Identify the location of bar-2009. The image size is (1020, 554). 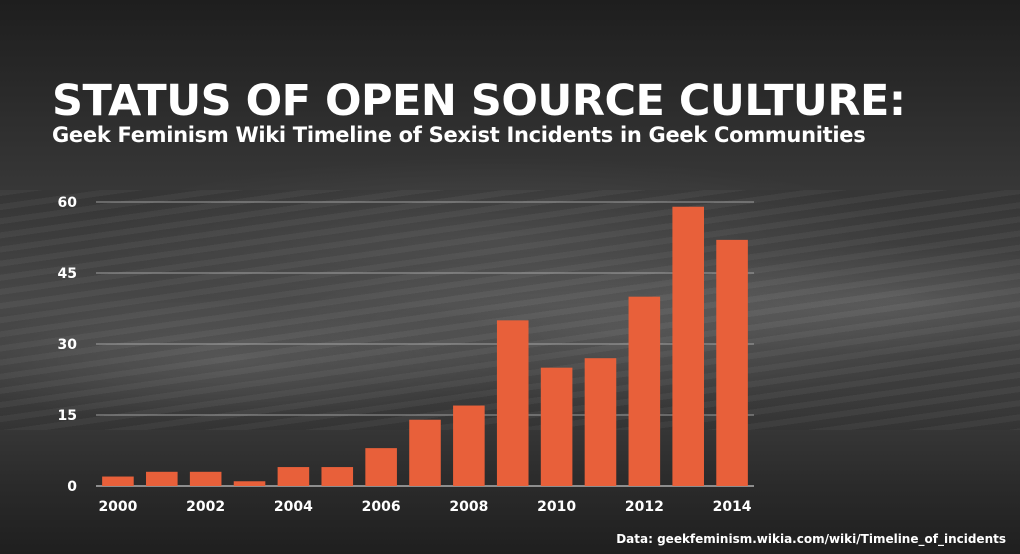
(512, 403).